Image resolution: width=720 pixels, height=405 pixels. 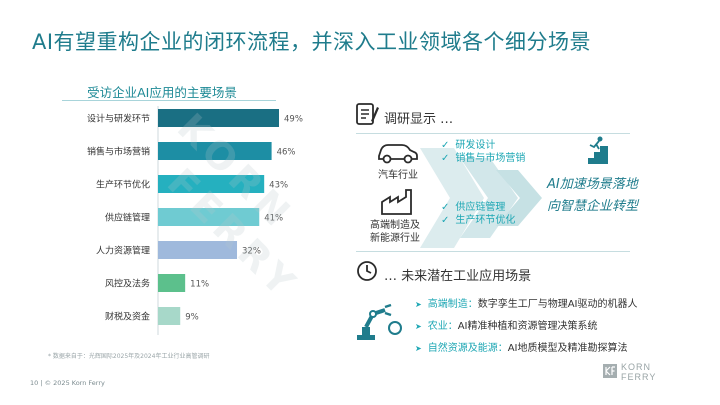 I want to click on korn-ferry-logo: KORN FERRY, so click(x=629, y=372).